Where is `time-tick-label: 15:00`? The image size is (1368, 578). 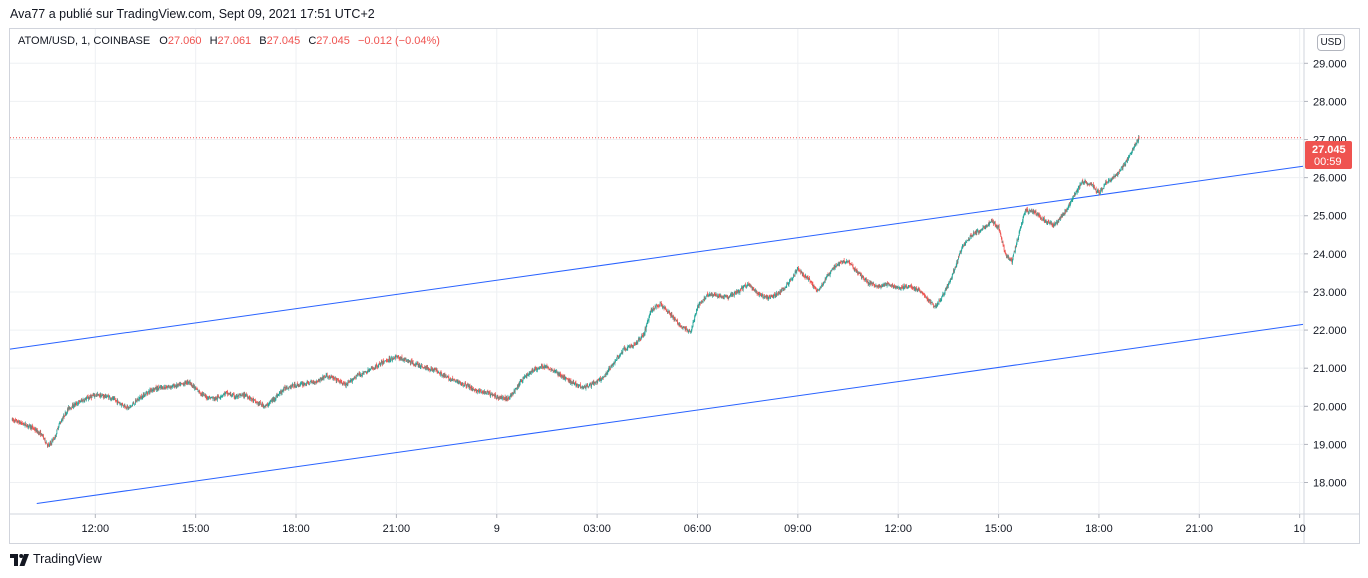 time-tick-label: 15:00 is located at coordinates (196, 529).